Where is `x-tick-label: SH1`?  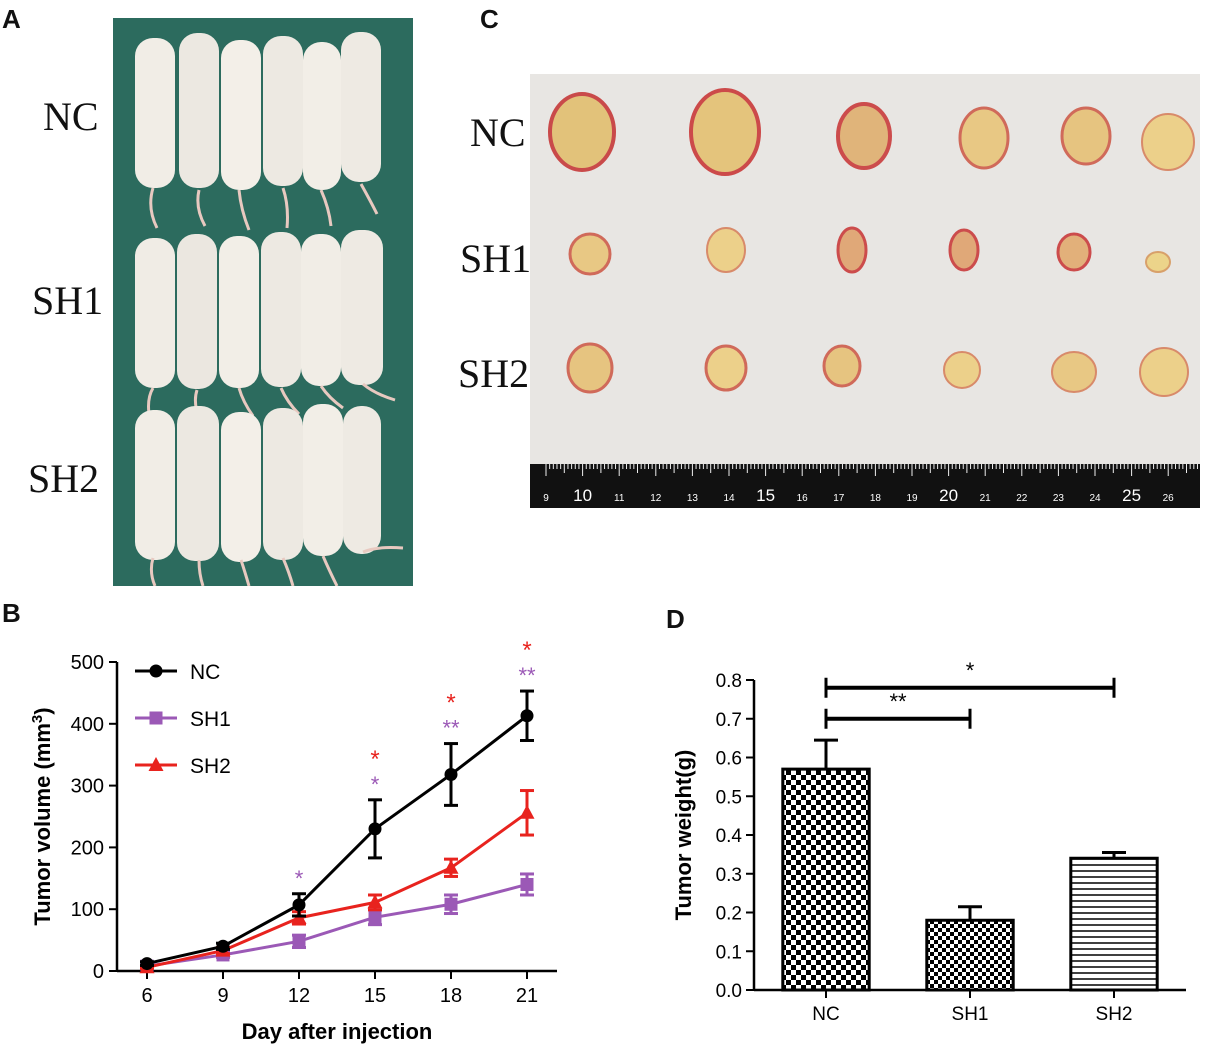 x-tick-label: SH1 is located at coordinates (970, 1014).